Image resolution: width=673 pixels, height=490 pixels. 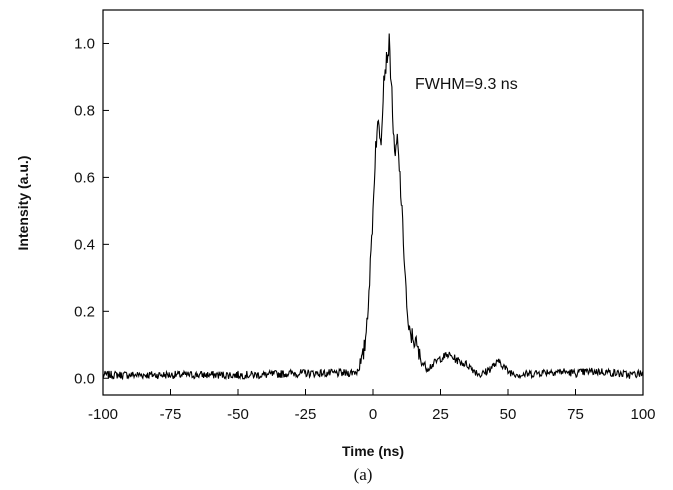 I want to click on y-axis-ticks: 0.0 0.2 0.4 0.6 0.8 1.0, so click(x=91, y=211).